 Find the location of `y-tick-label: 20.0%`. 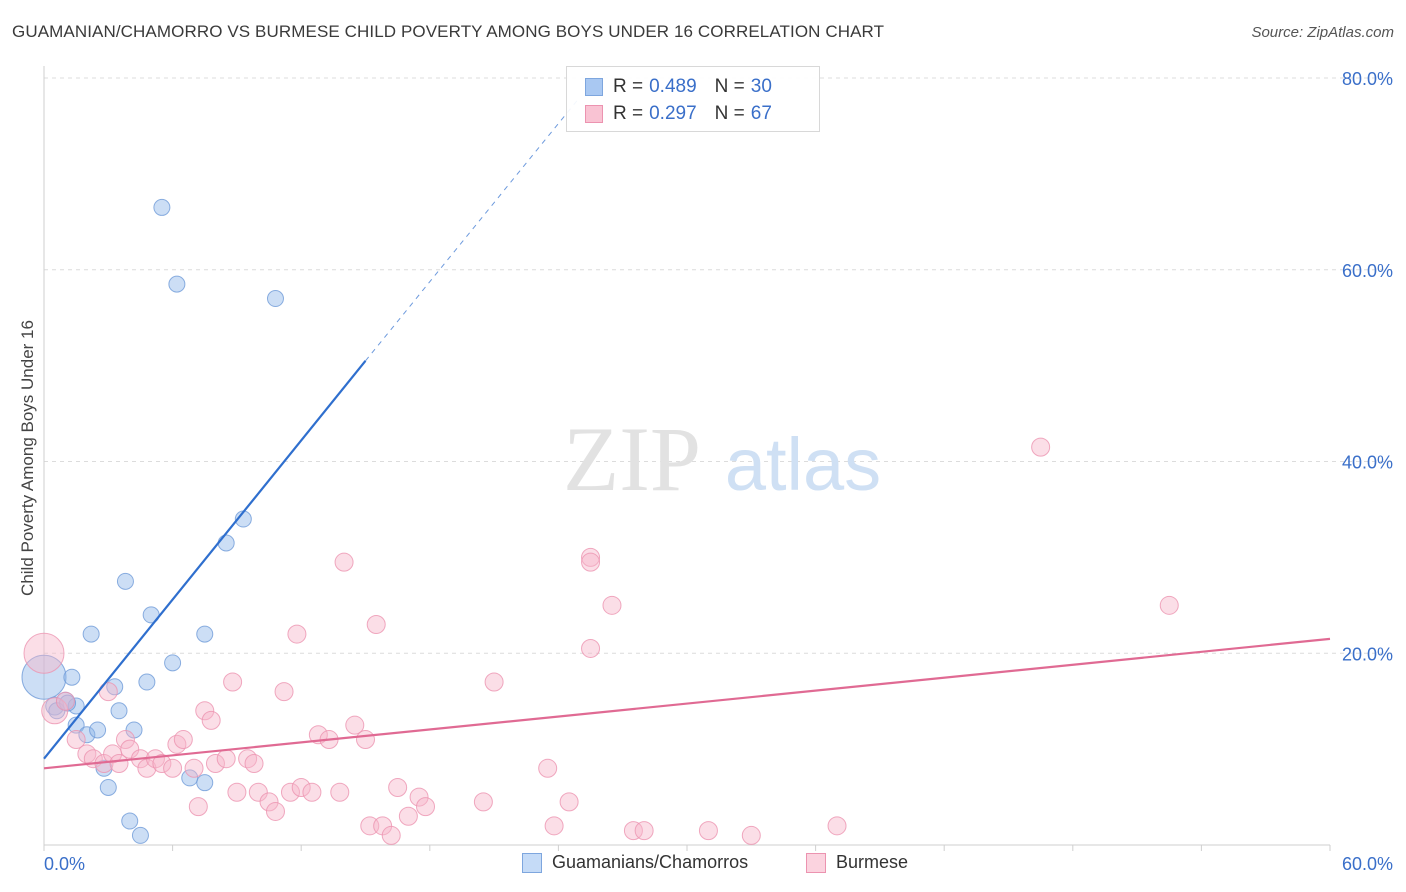

y-tick-label: 20.0% is located at coordinates (1367, 654).